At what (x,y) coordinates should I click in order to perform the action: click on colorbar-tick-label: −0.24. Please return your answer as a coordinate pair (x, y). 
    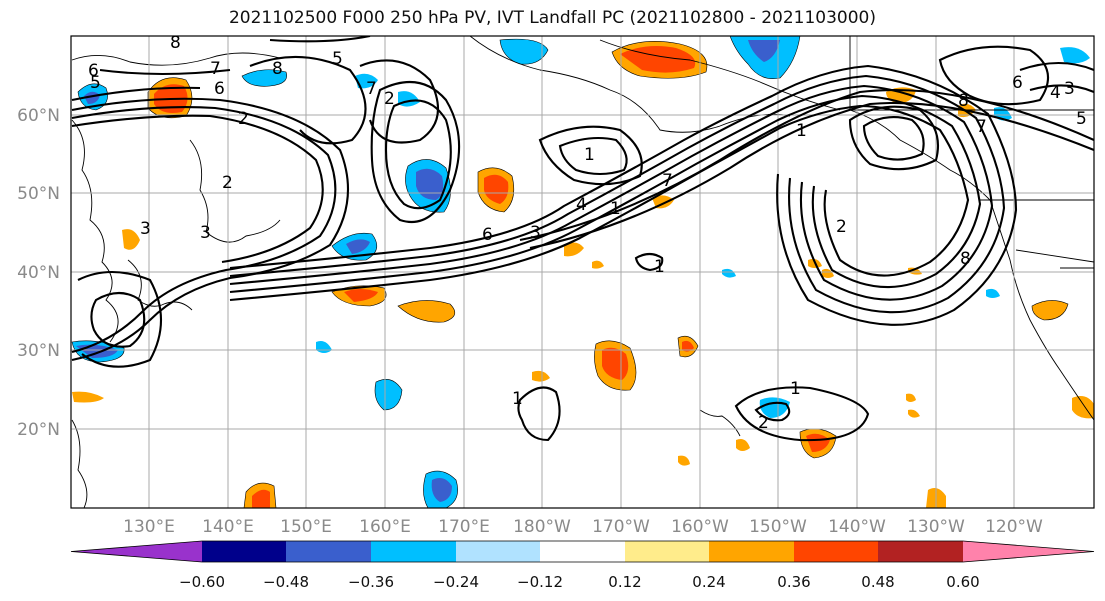
    Looking at the image, I should click on (456, 582).